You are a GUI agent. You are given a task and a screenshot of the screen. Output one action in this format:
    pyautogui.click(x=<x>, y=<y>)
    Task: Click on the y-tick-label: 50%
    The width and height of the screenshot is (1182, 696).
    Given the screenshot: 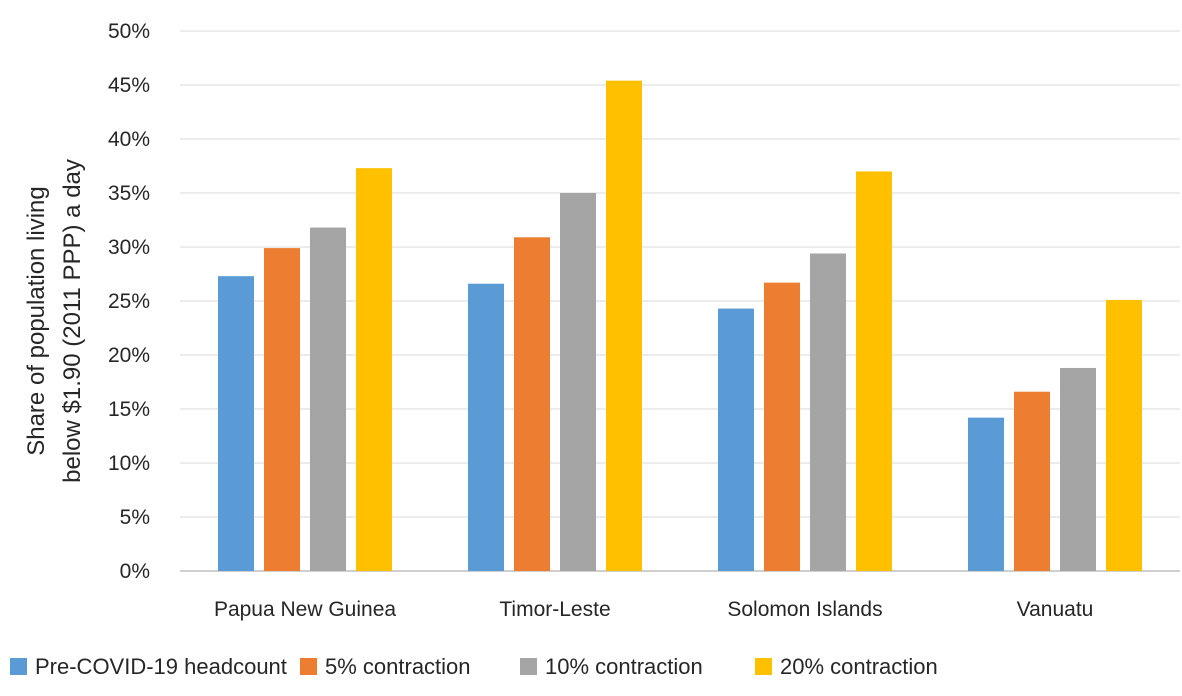 What is the action you would take?
    pyautogui.click(x=129, y=31)
    